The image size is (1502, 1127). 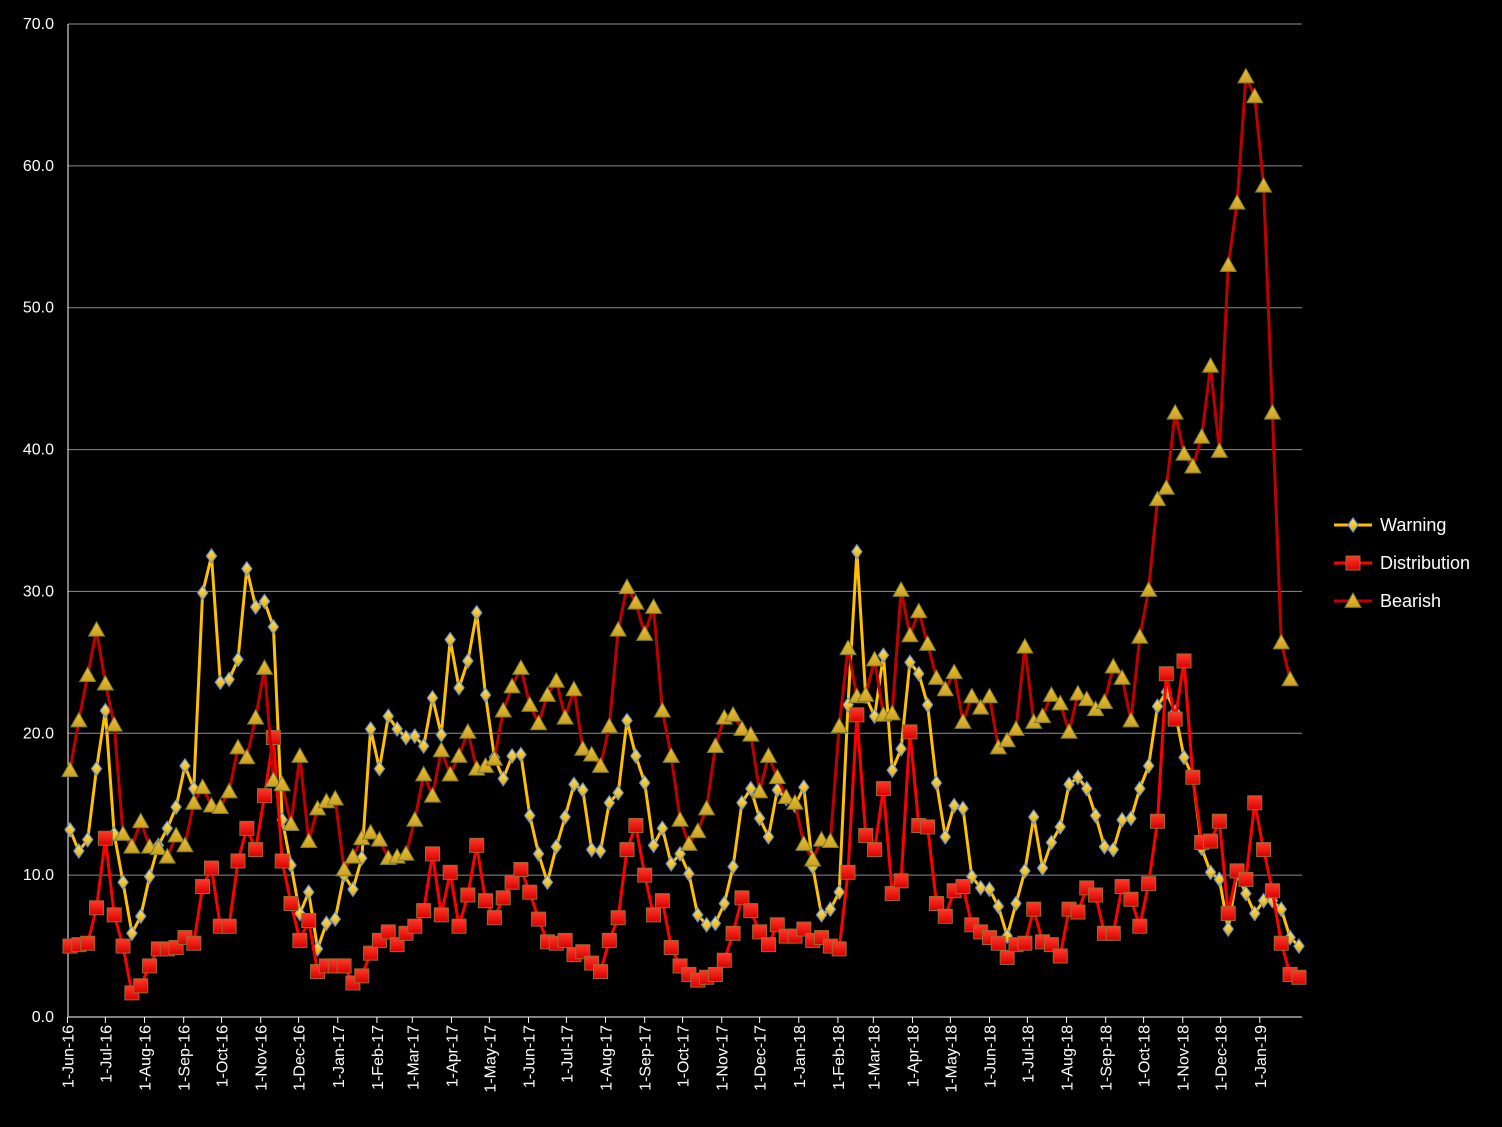 What do you see at coordinates (1353, 525) in the screenshot?
I see `legend-swatch-marker` at bounding box center [1353, 525].